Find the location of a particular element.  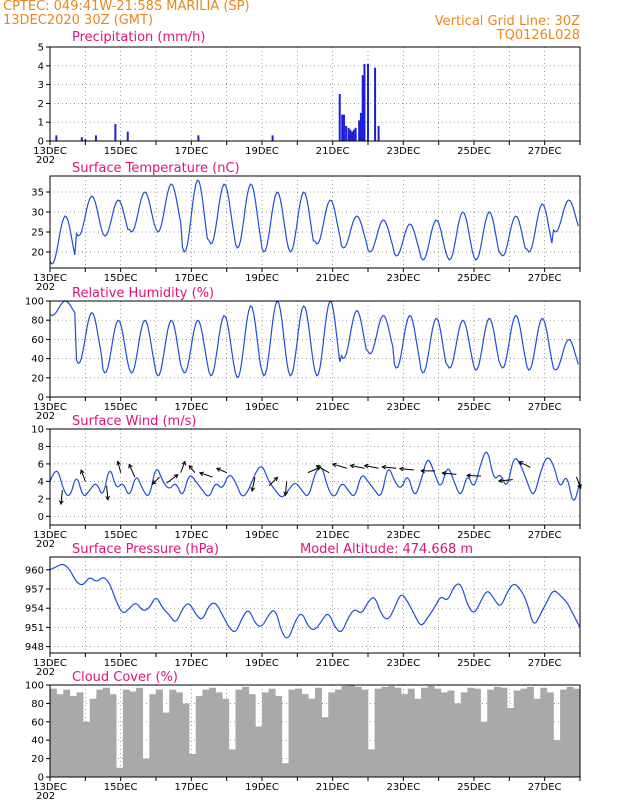

y-tick-label: 2 is located at coordinates (41, 104).